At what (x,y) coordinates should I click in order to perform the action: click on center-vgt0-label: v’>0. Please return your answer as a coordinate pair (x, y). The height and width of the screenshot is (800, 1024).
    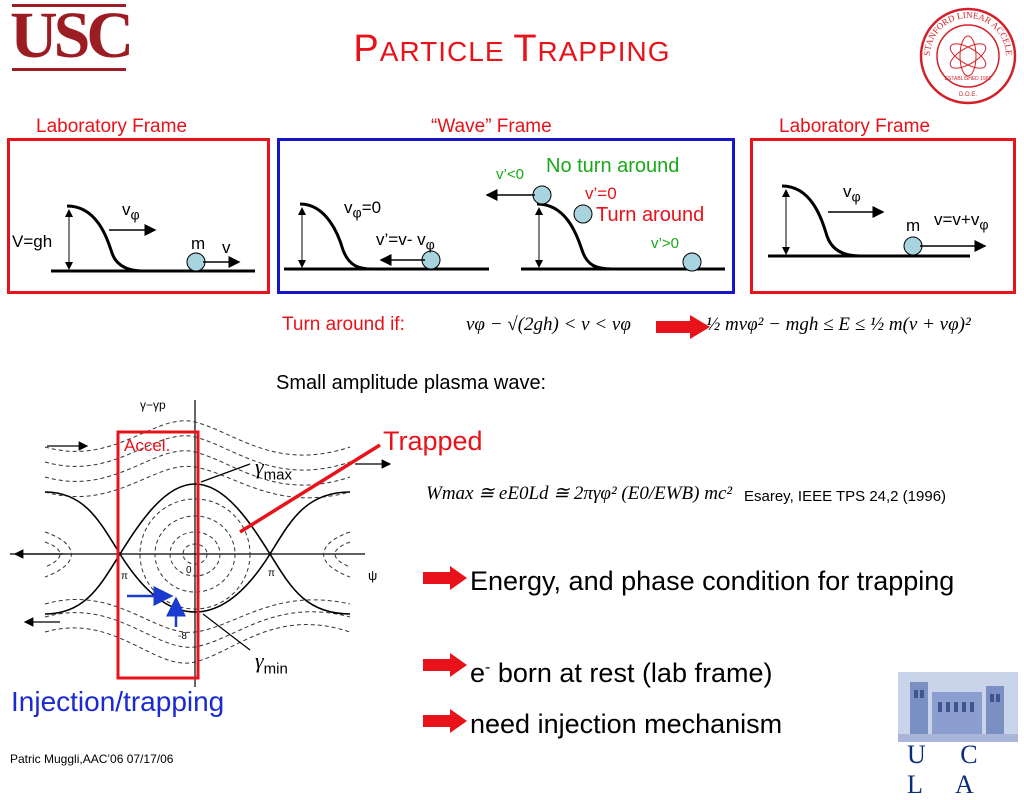
    Looking at the image, I should click on (665, 243).